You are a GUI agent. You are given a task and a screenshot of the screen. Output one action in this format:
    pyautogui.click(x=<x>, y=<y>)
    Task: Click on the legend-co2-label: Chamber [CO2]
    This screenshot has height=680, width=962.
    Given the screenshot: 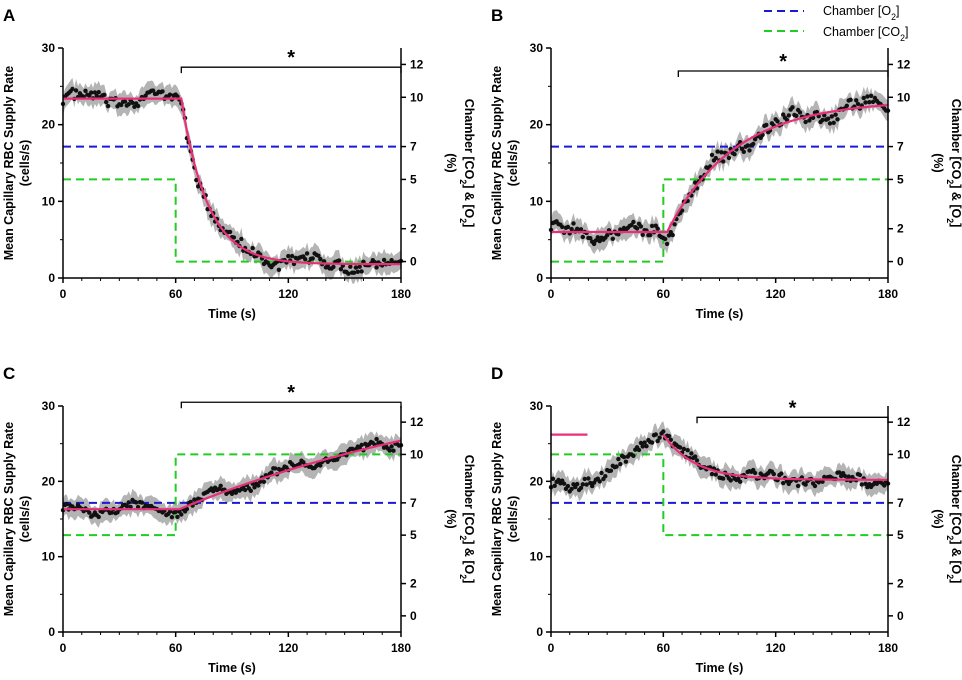 What is the action you would take?
    pyautogui.click(x=865, y=34)
    